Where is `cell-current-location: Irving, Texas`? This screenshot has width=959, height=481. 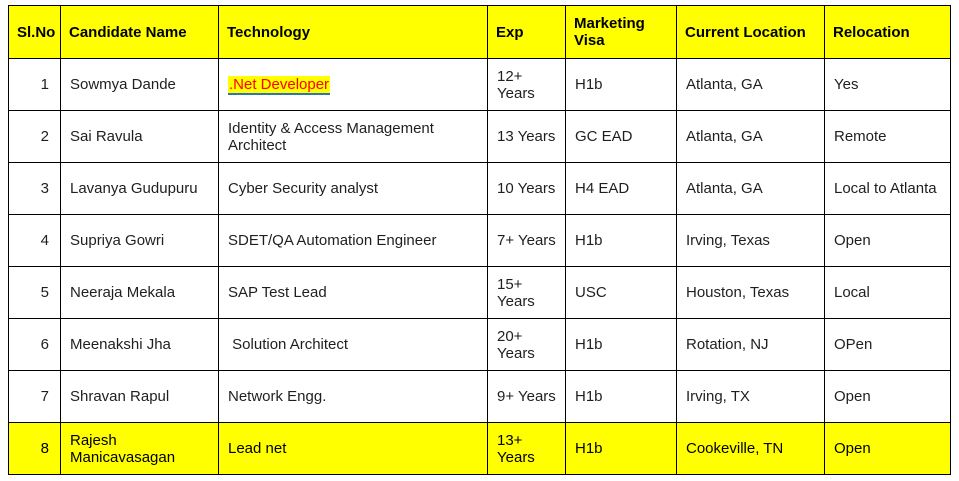
cell-current-location: Irving, Texas is located at coordinates (750, 240).